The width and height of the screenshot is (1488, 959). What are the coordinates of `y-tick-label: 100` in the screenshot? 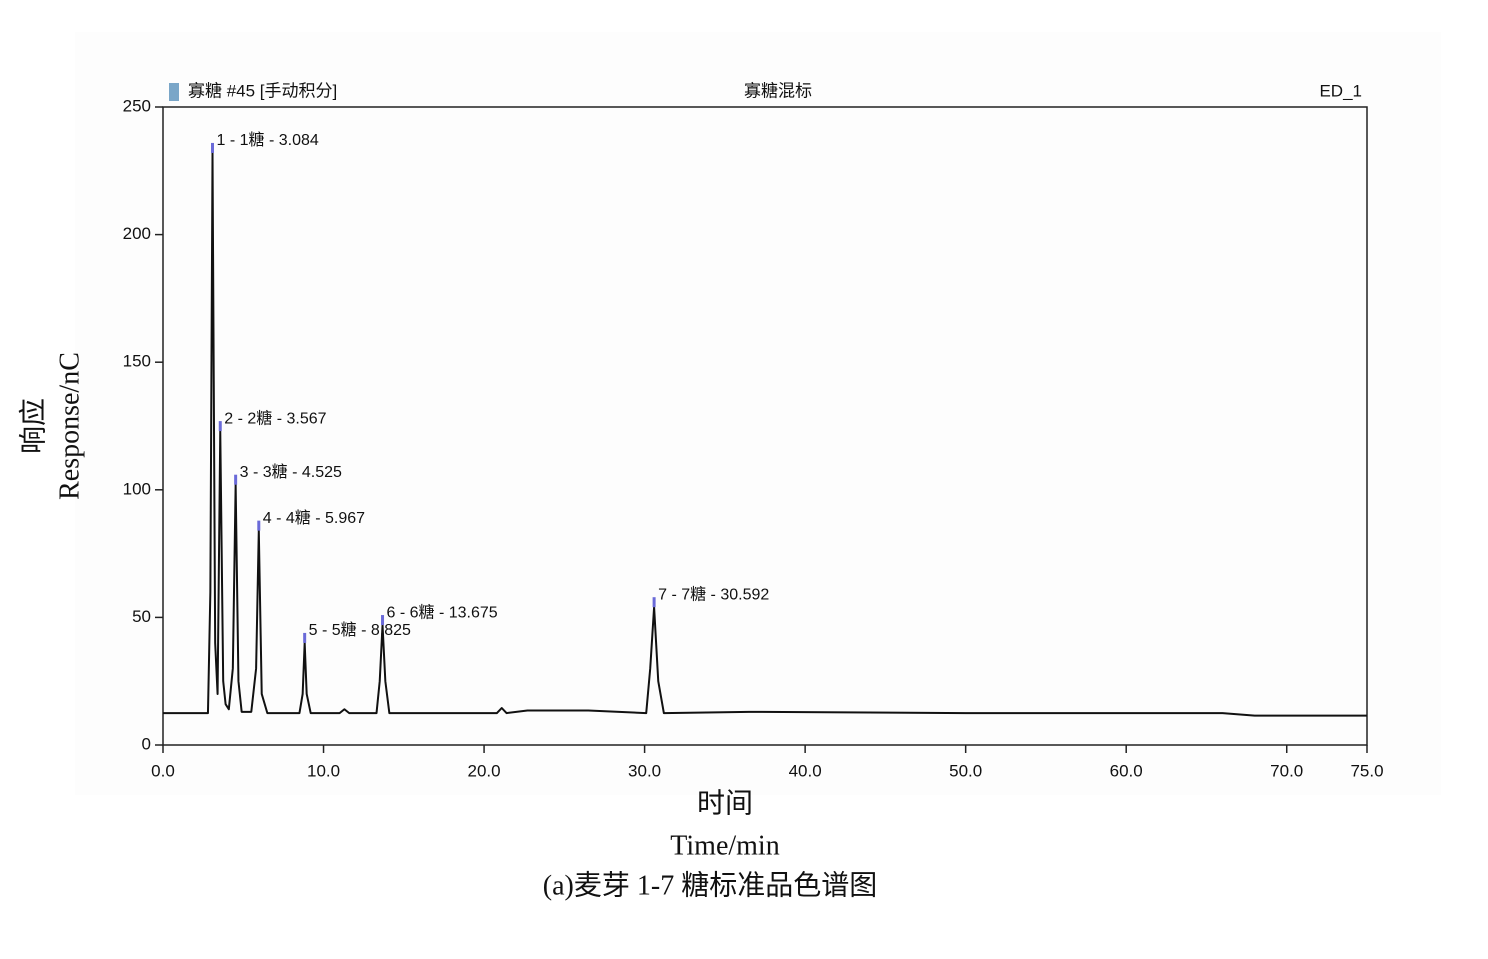 It's located at (137, 488).